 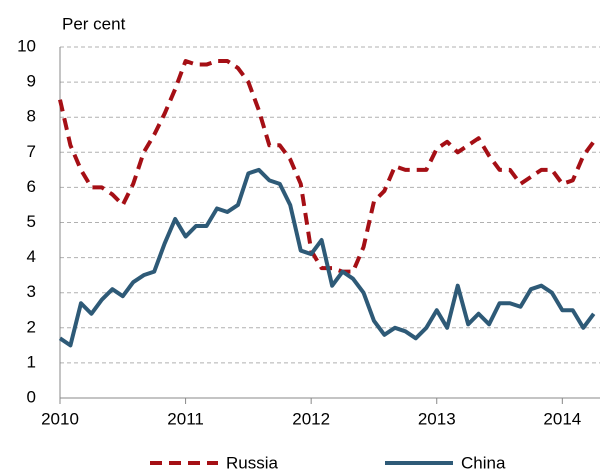 I want to click on x-tick-label: 2014, so click(x=562, y=418).